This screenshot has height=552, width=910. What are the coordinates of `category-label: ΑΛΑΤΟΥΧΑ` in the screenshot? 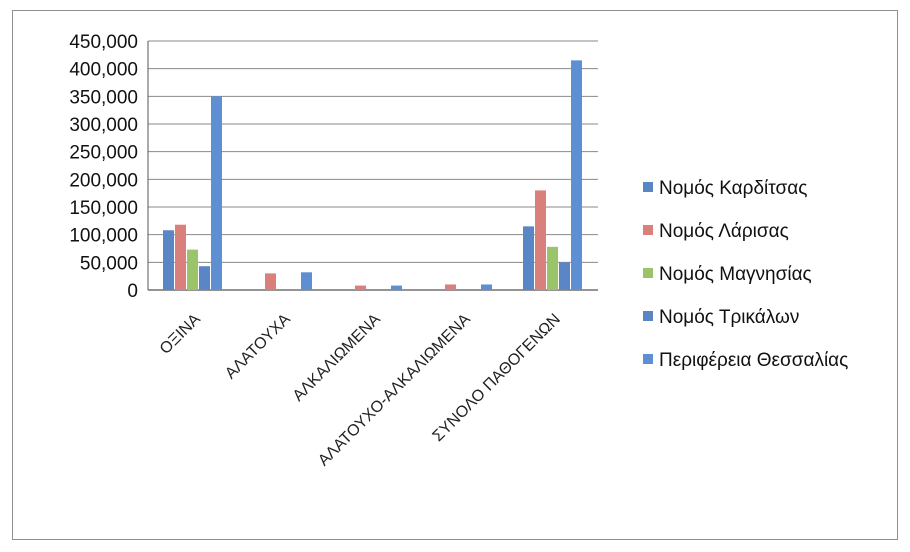 It's located at (258, 347).